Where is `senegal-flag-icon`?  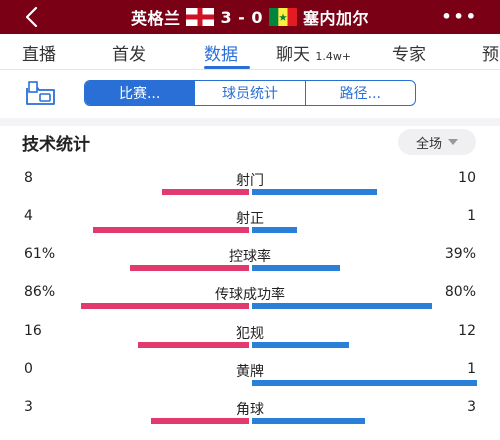 senegal-flag-icon is located at coordinates (283, 17).